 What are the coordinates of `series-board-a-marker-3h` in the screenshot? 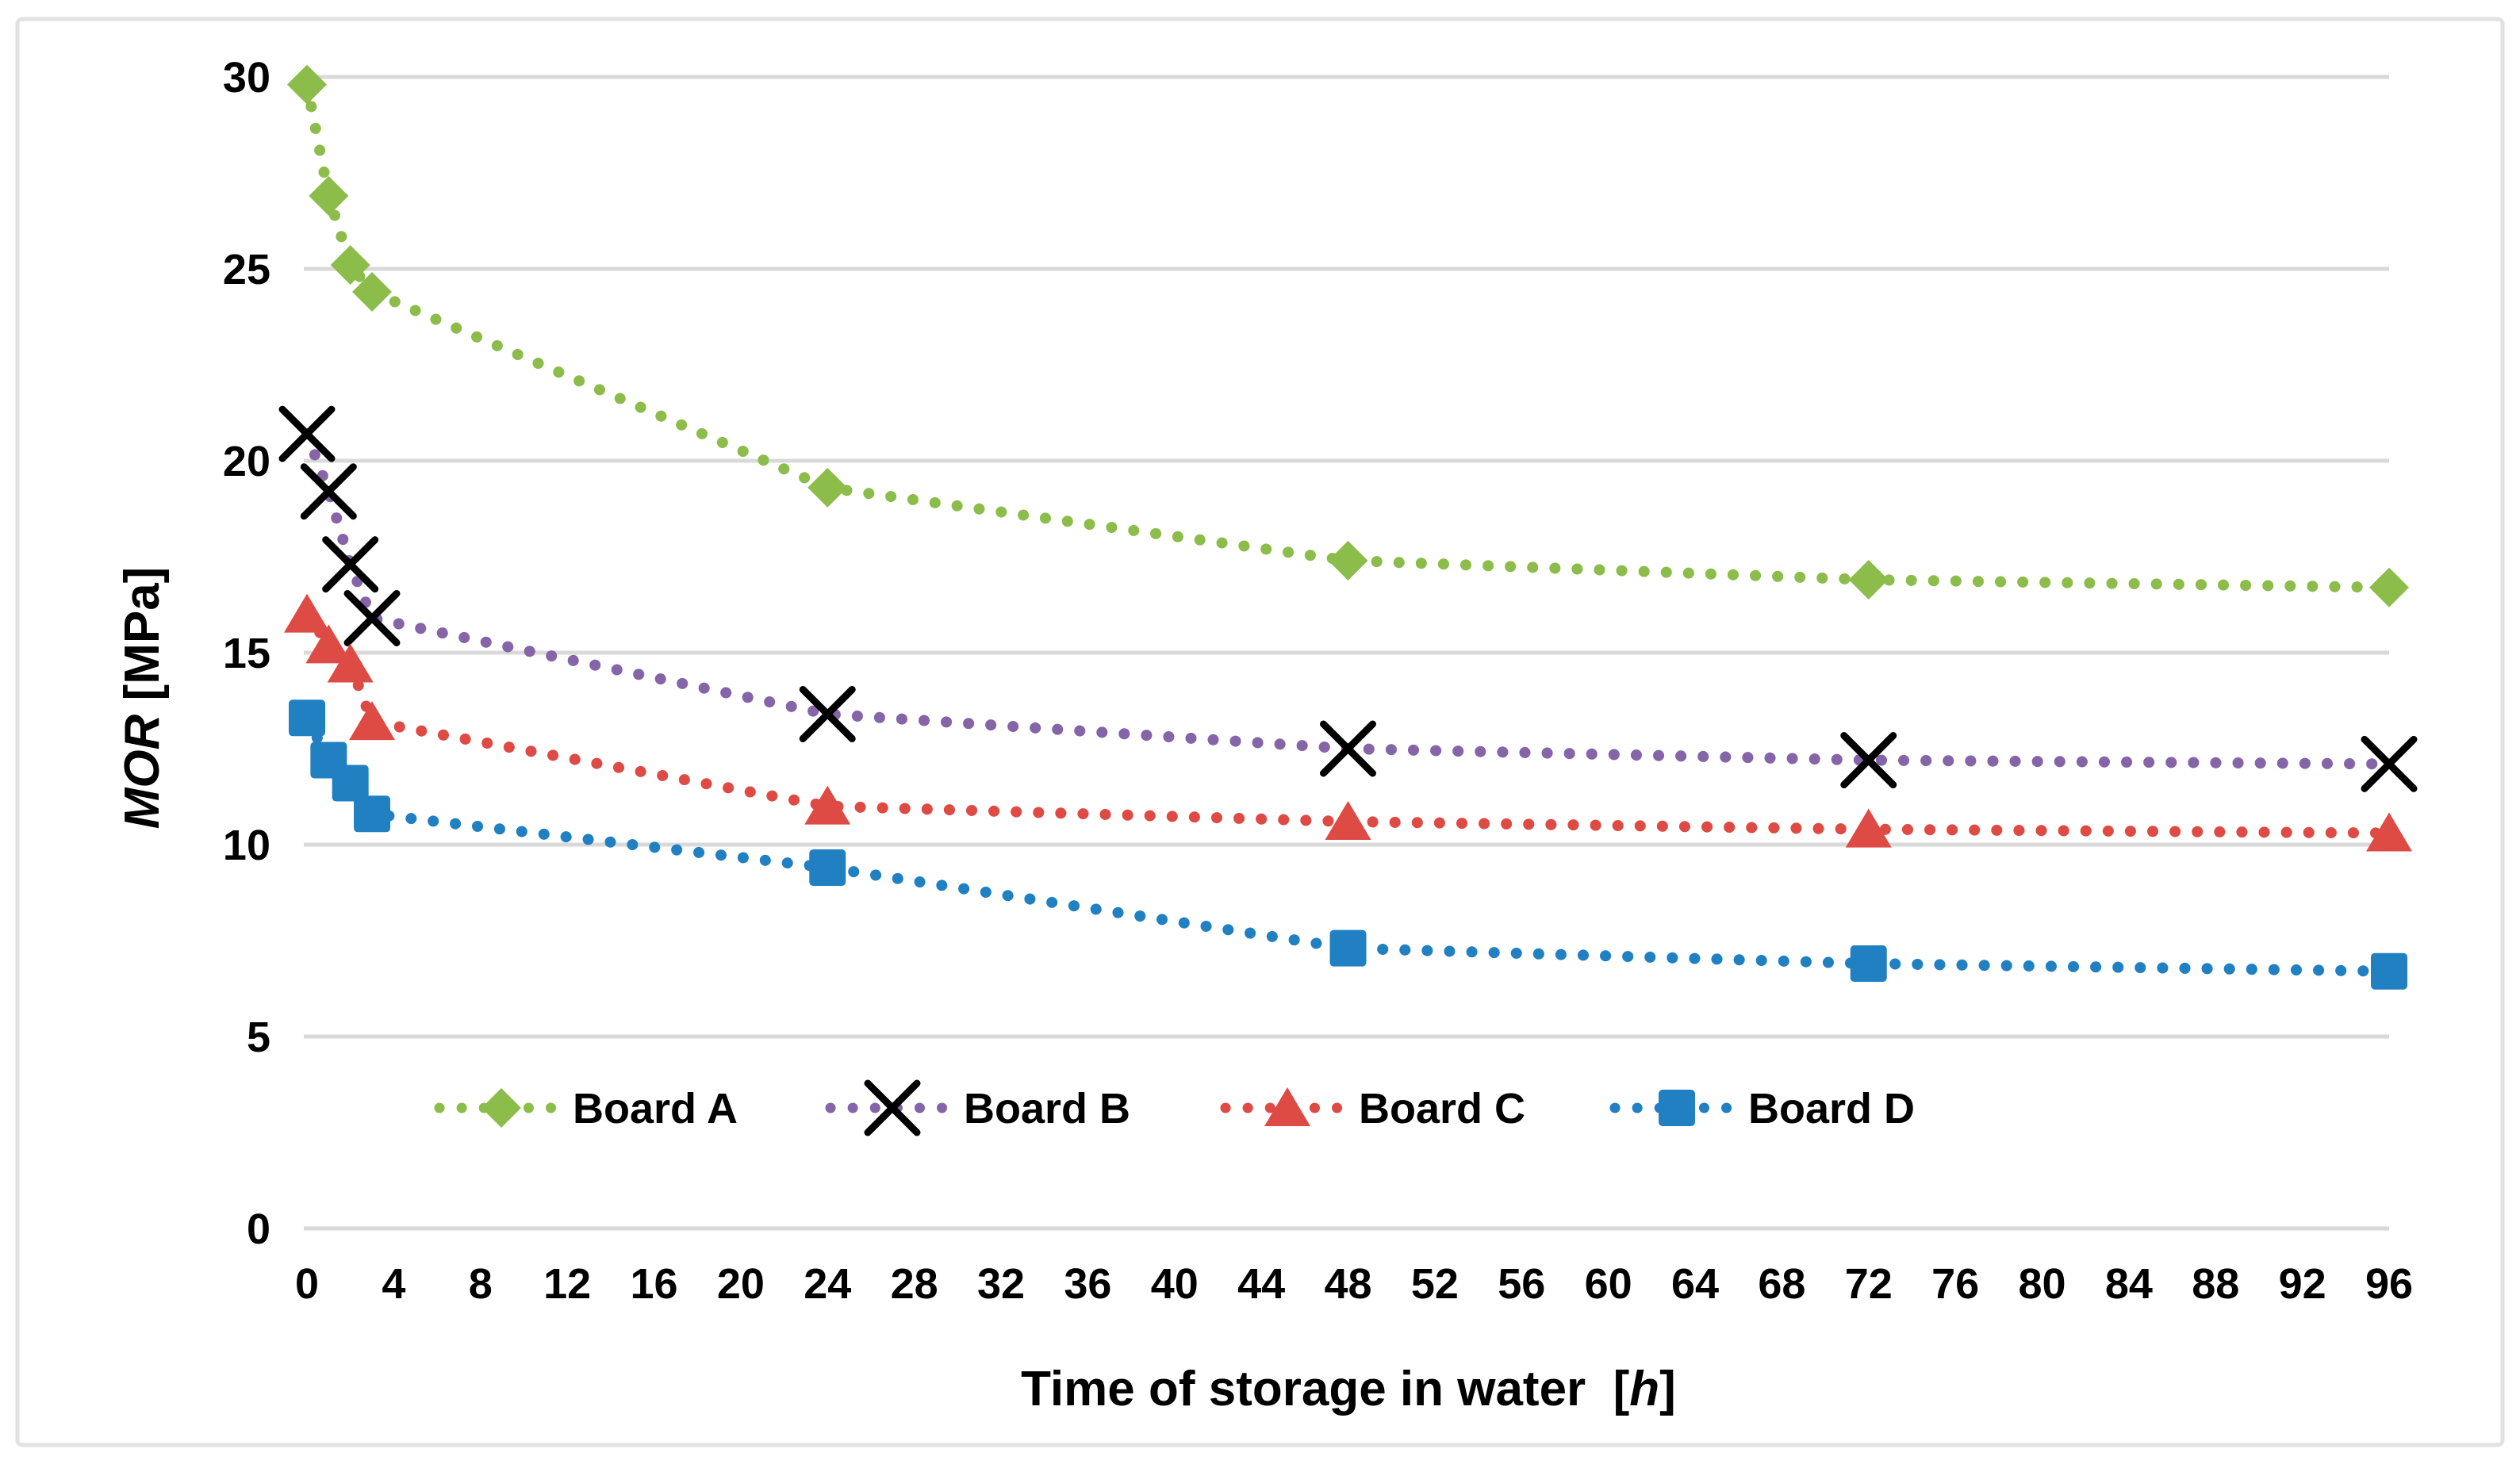 It's located at (372, 292).